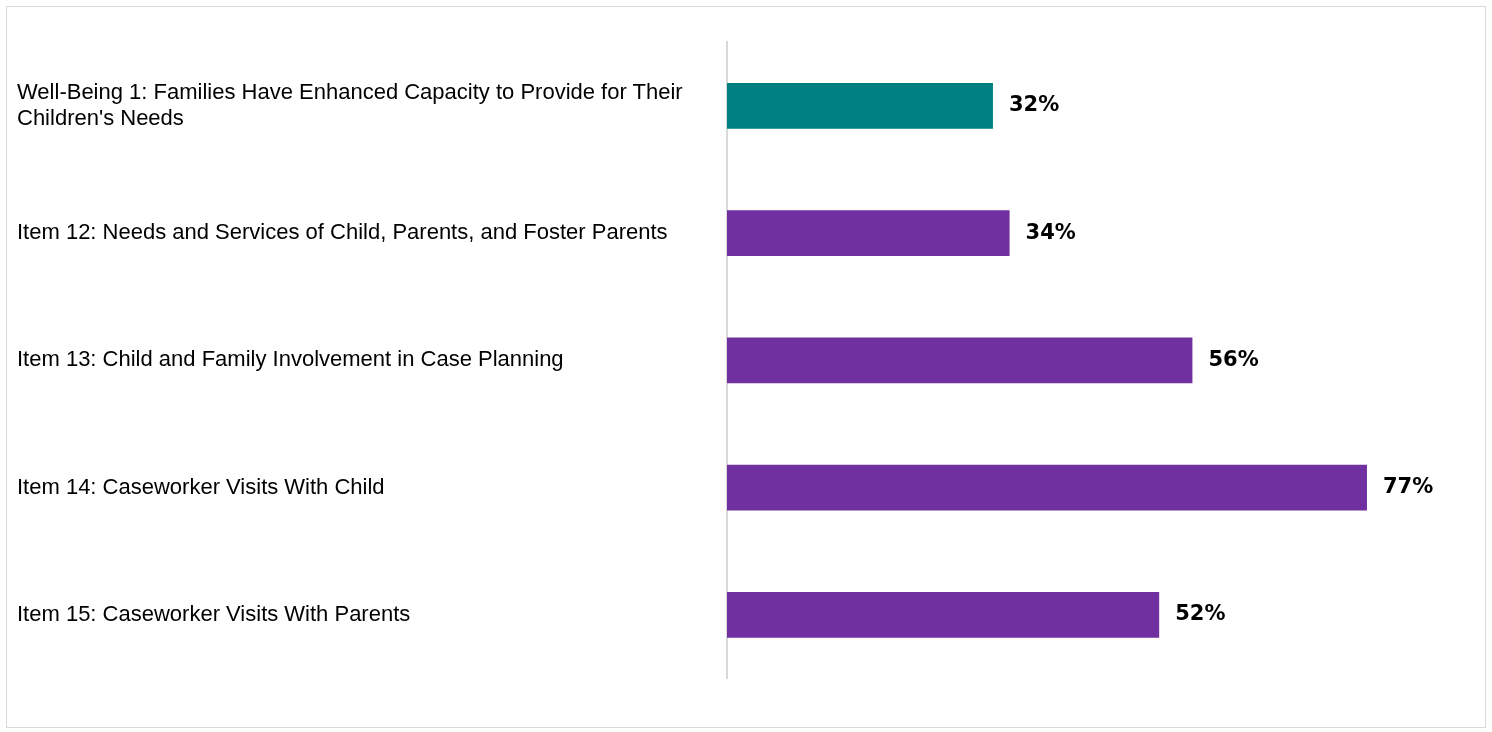 This screenshot has height=732, width=1492. I want to click on data-label: 32%, so click(1034, 104).